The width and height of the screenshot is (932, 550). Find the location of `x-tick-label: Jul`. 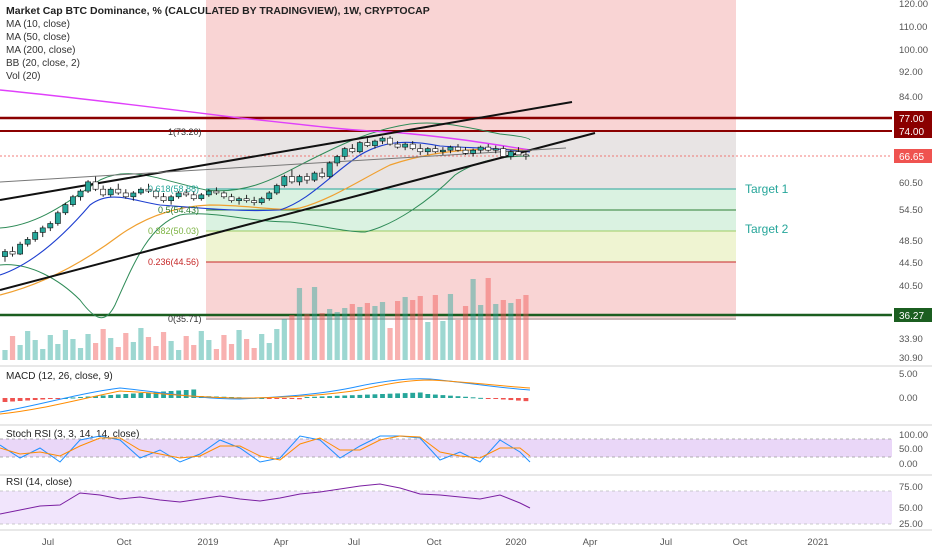

x-tick-label: Jul is located at coordinates (48, 542).